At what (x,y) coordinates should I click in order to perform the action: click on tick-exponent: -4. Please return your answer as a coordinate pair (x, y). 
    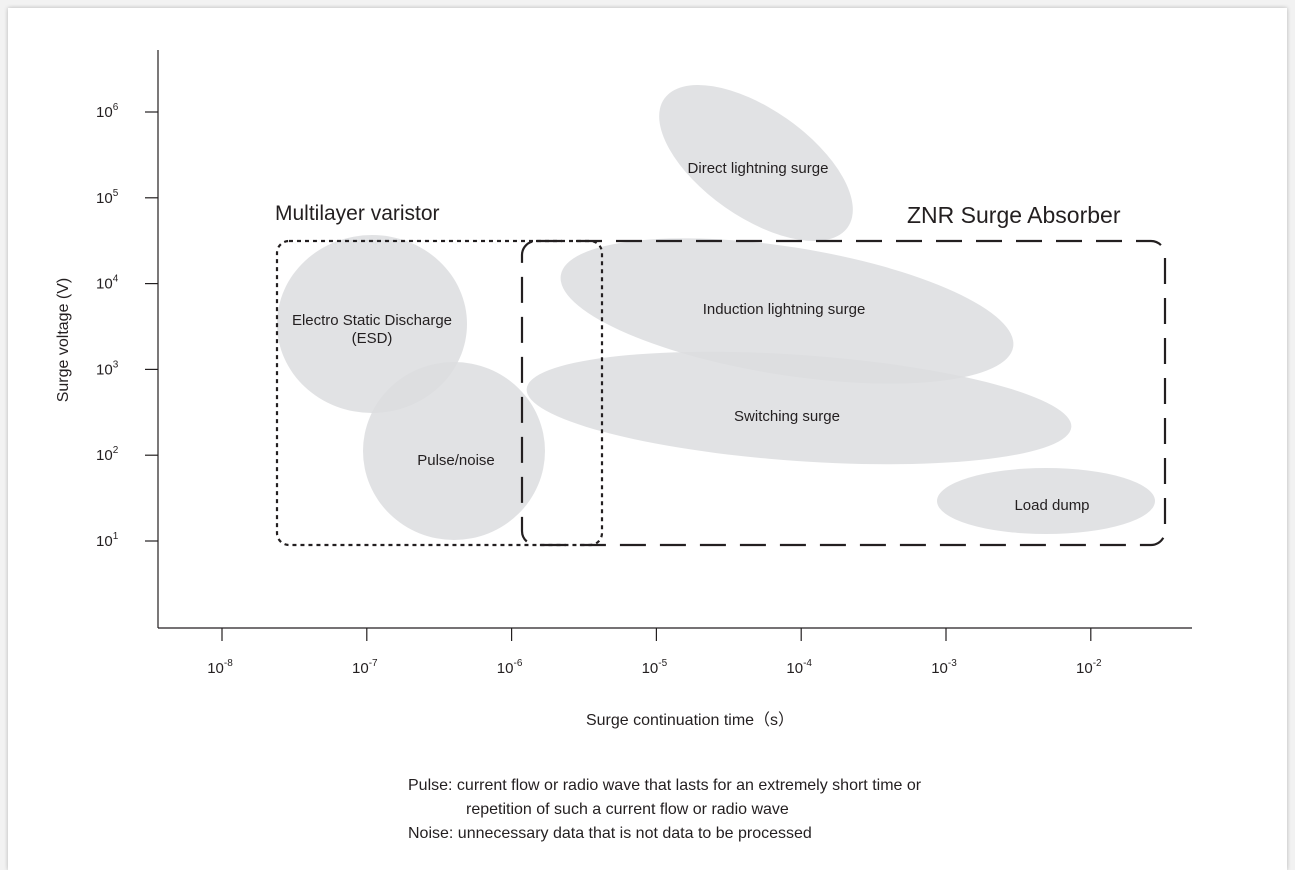
    Looking at the image, I should click on (807, 663).